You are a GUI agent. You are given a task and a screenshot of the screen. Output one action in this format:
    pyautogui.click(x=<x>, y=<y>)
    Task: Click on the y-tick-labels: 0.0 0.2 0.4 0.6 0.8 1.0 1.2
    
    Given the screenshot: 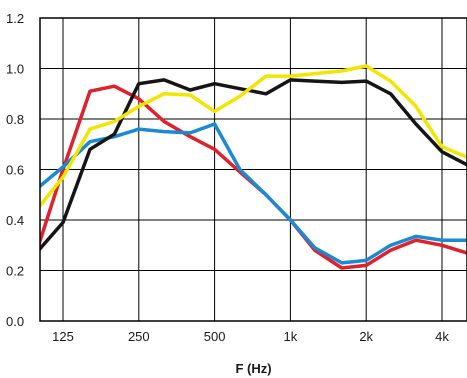 What is the action you would take?
    pyautogui.click(x=15, y=170)
    